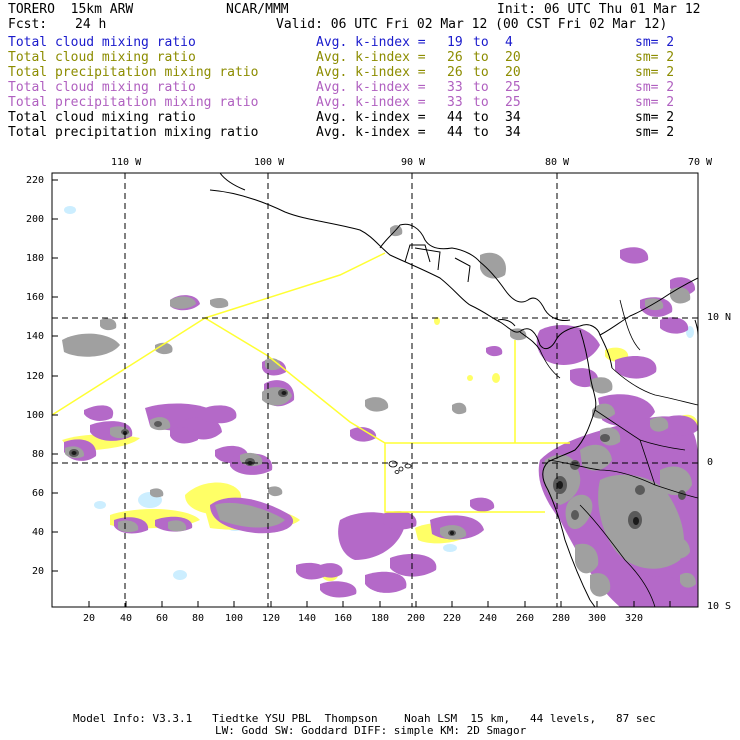  I want to click on galapagos-islands, so click(400, 467).